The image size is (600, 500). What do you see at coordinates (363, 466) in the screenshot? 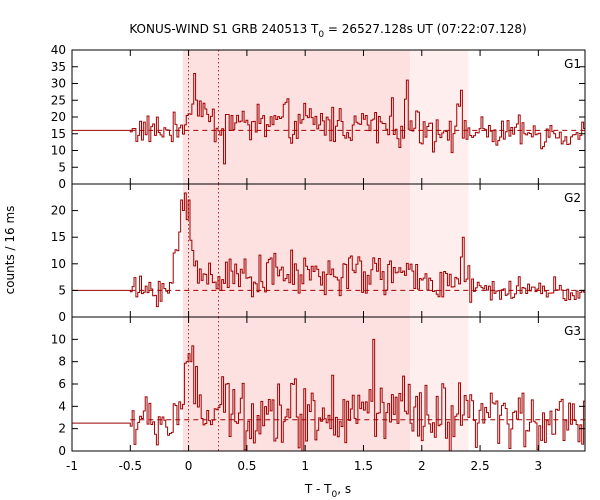
I see `x-tick-label: 1.5` at bounding box center [363, 466].